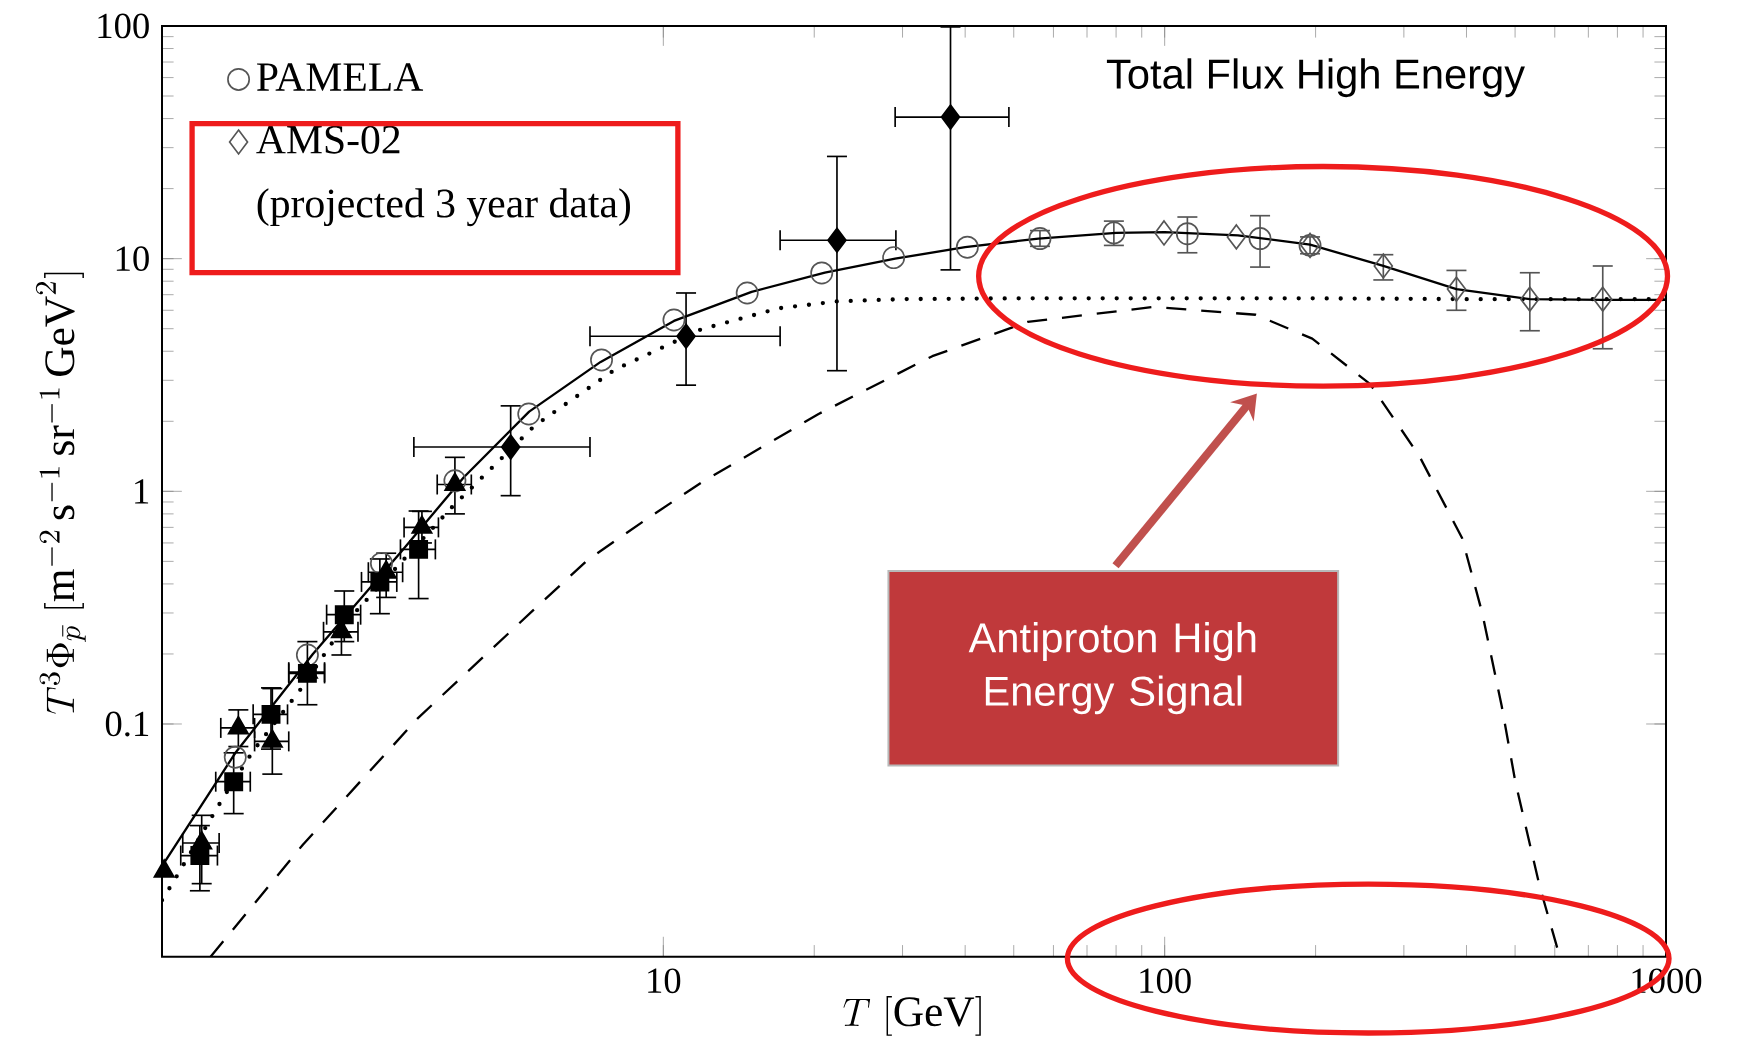 The width and height of the screenshot is (1748, 1057). What do you see at coordinates (60, 493) in the screenshot?
I see `y-axis-title: $T^{3}\Phi_{\bar{p}}\;[\mathrm{m}^{-2}\,\mathrm{s}^{-1}\,\mathrm{sr}^{-1}\,\mathrm{GeV}^{2}]$` at bounding box center [60, 493].